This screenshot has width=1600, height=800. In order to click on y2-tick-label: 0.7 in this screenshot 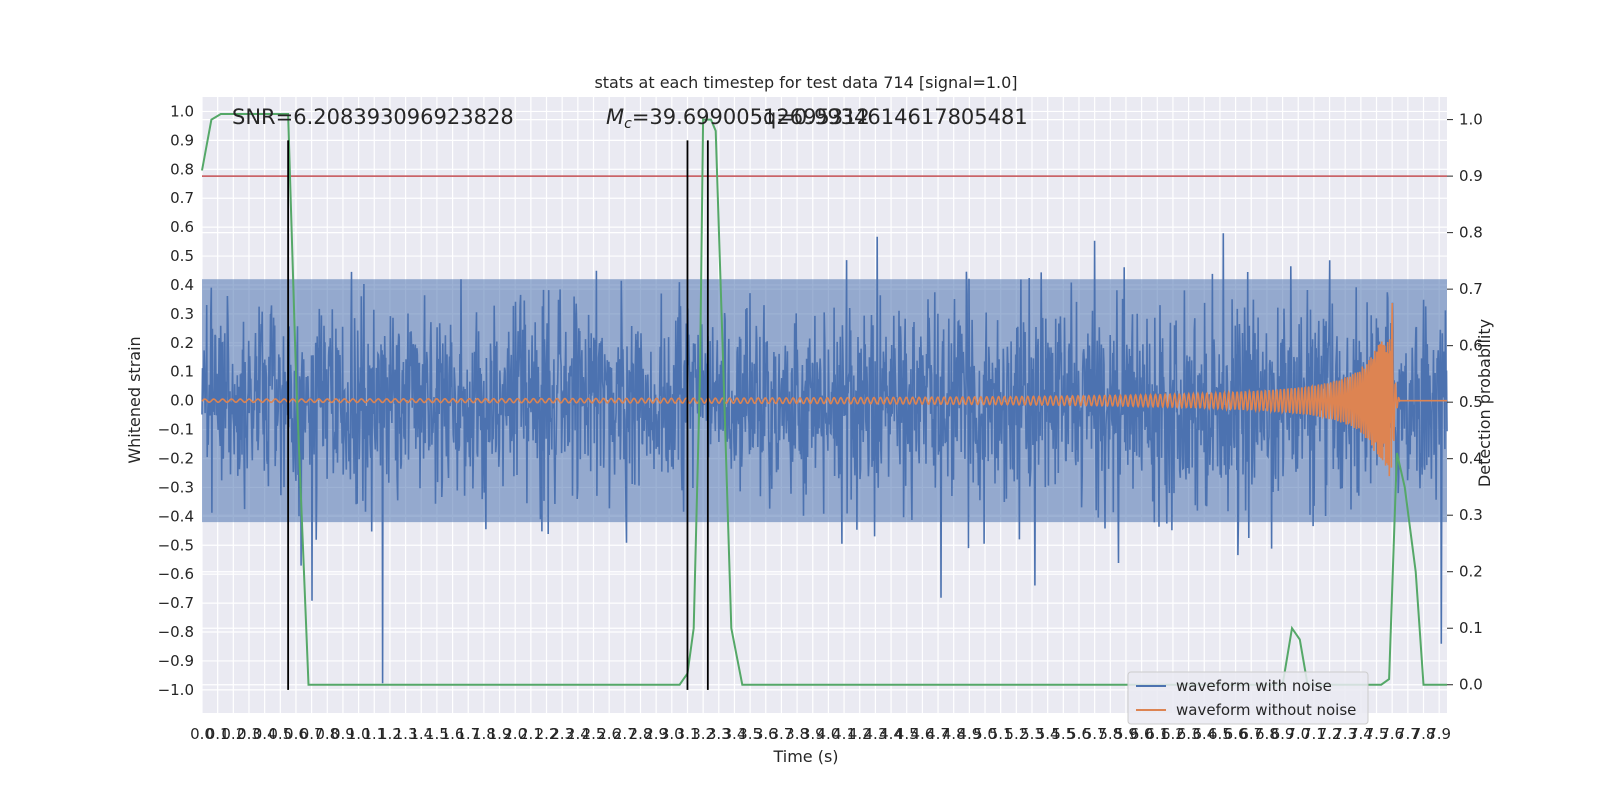, I will do `click(1471, 289)`.